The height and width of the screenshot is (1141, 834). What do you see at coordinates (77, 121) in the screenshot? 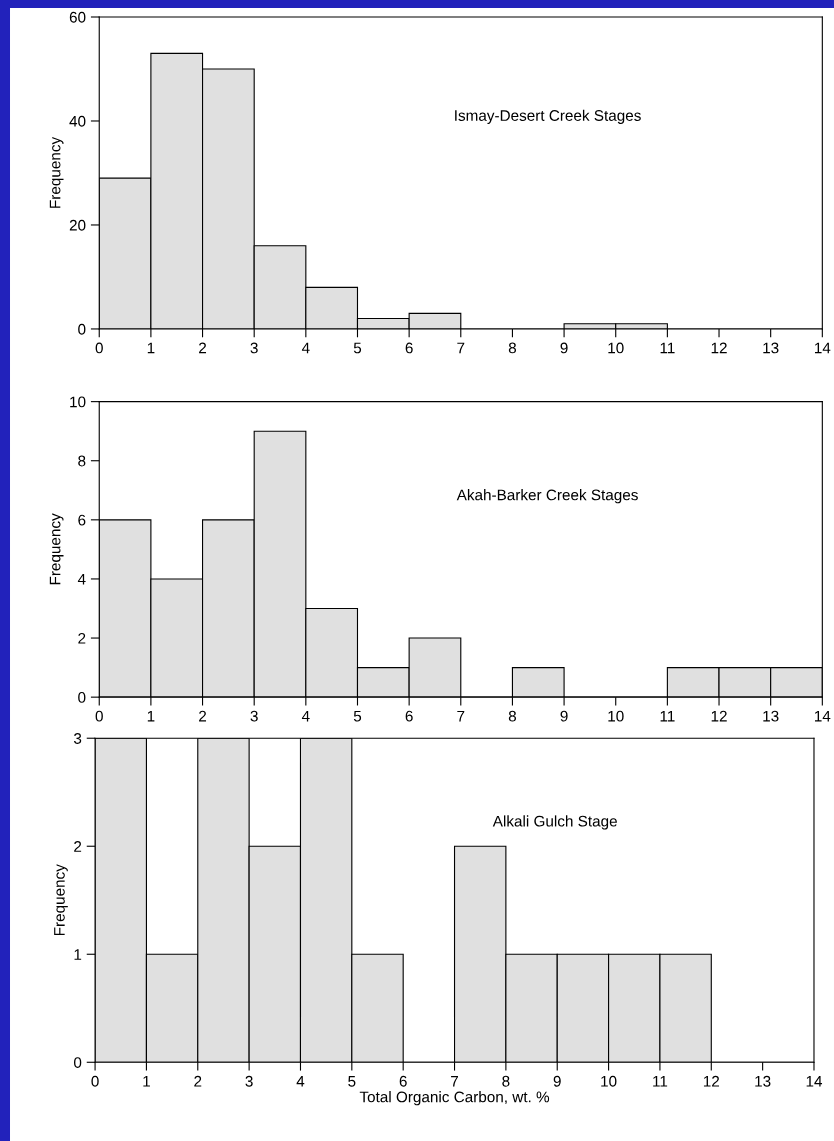
I see `y-tick-label: 40` at bounding box center [77, 121].